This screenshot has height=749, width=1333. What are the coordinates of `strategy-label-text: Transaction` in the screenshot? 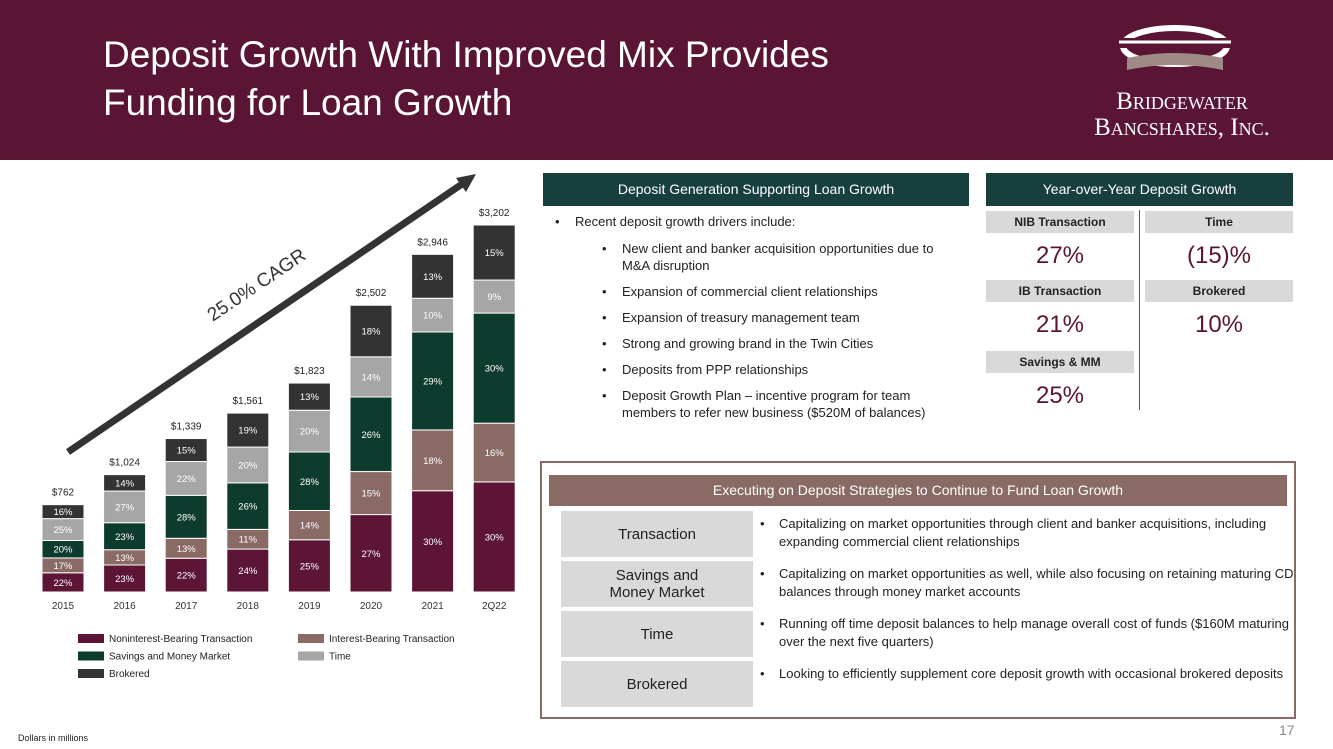 It's located at (657, 534).